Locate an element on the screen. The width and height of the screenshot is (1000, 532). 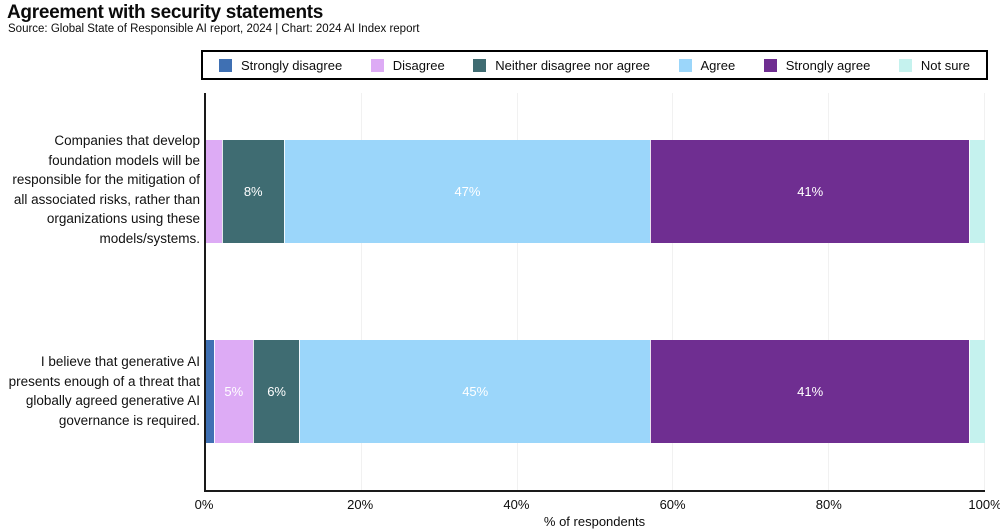
legend-item: Disagree is located at coordinates (407, 65).